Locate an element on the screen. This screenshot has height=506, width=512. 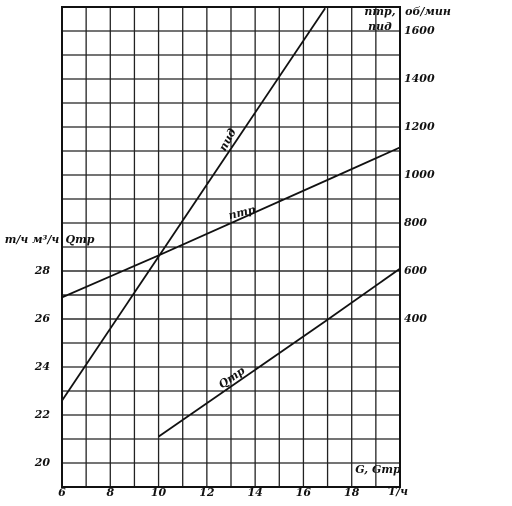
y2-axis-label: nтр, is located at coordinates (379, 11).